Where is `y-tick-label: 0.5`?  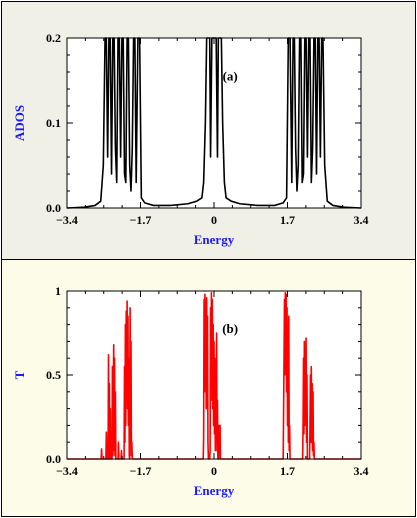
y-tick-label: 0.5 is located at coordinates (53, 375).